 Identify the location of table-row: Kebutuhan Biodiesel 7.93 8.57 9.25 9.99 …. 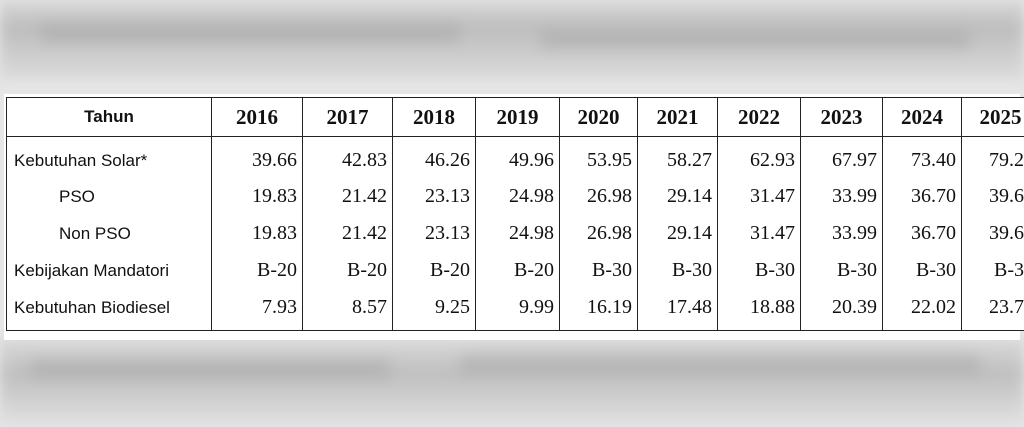
(515, 310).